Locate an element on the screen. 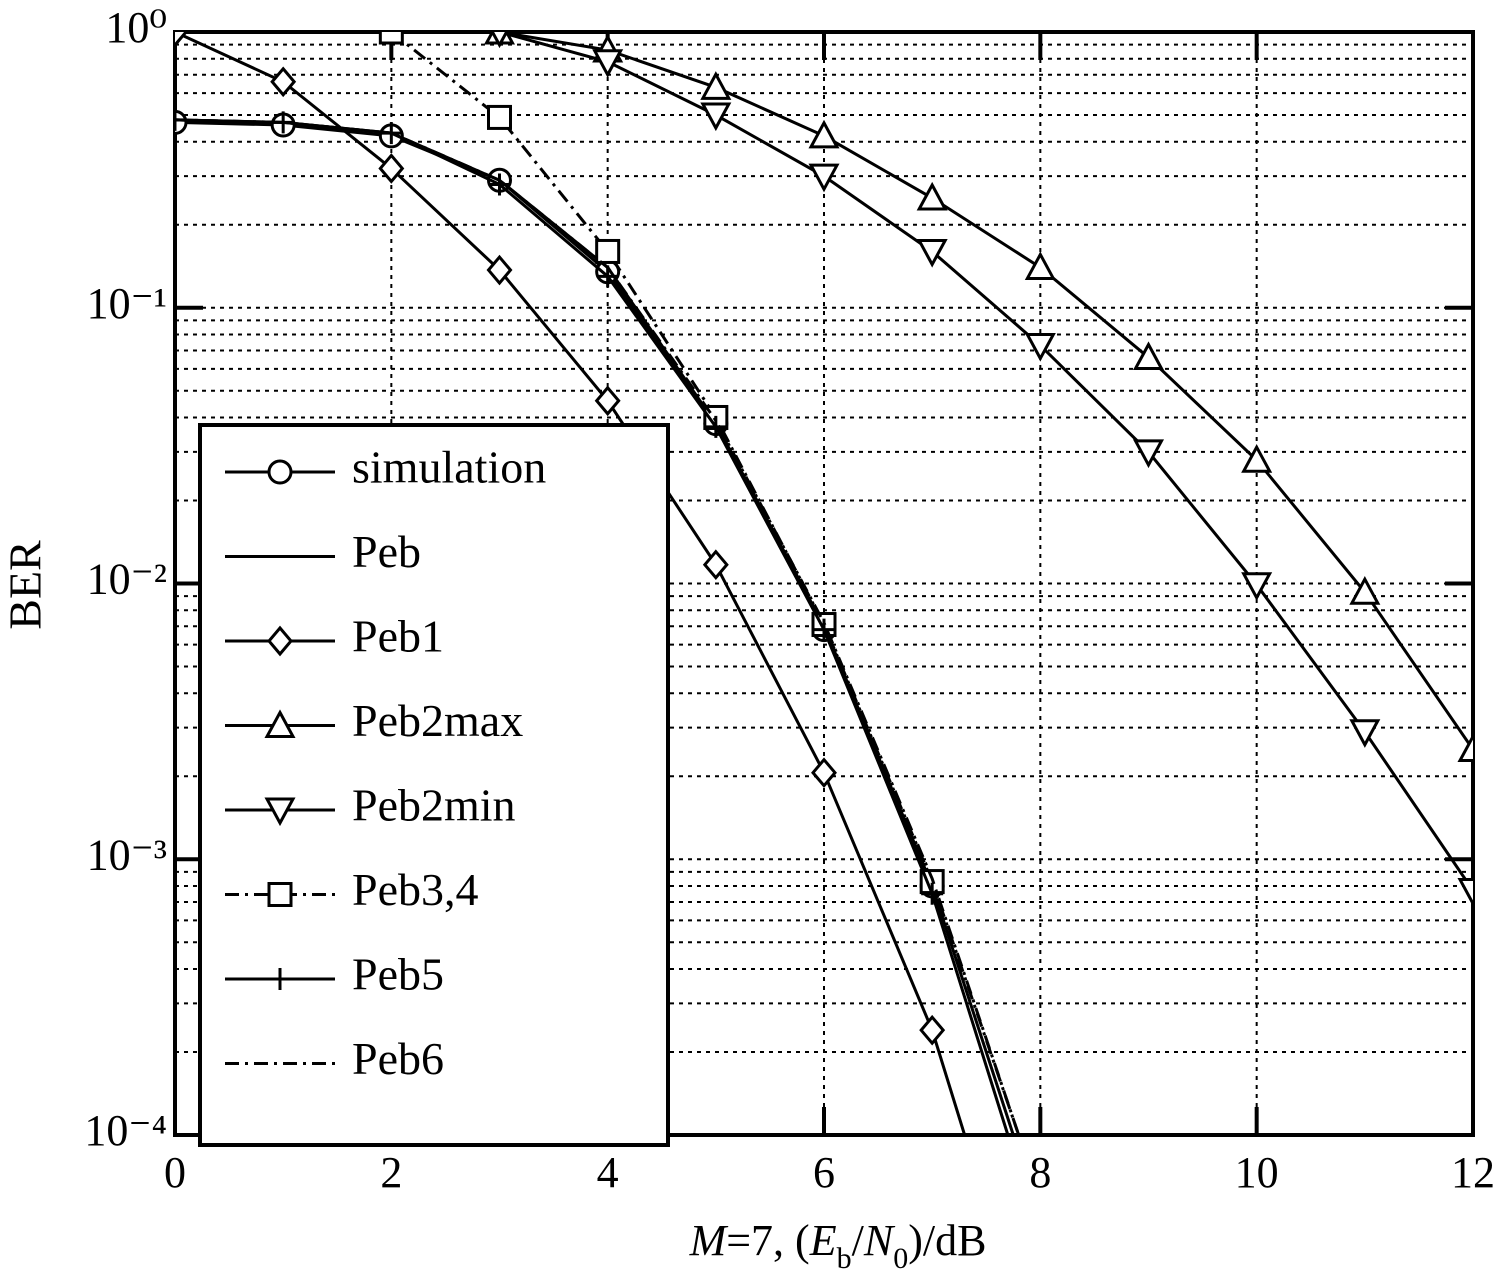  legend-label: Peb3,4 is located at coordinates (415, 889).